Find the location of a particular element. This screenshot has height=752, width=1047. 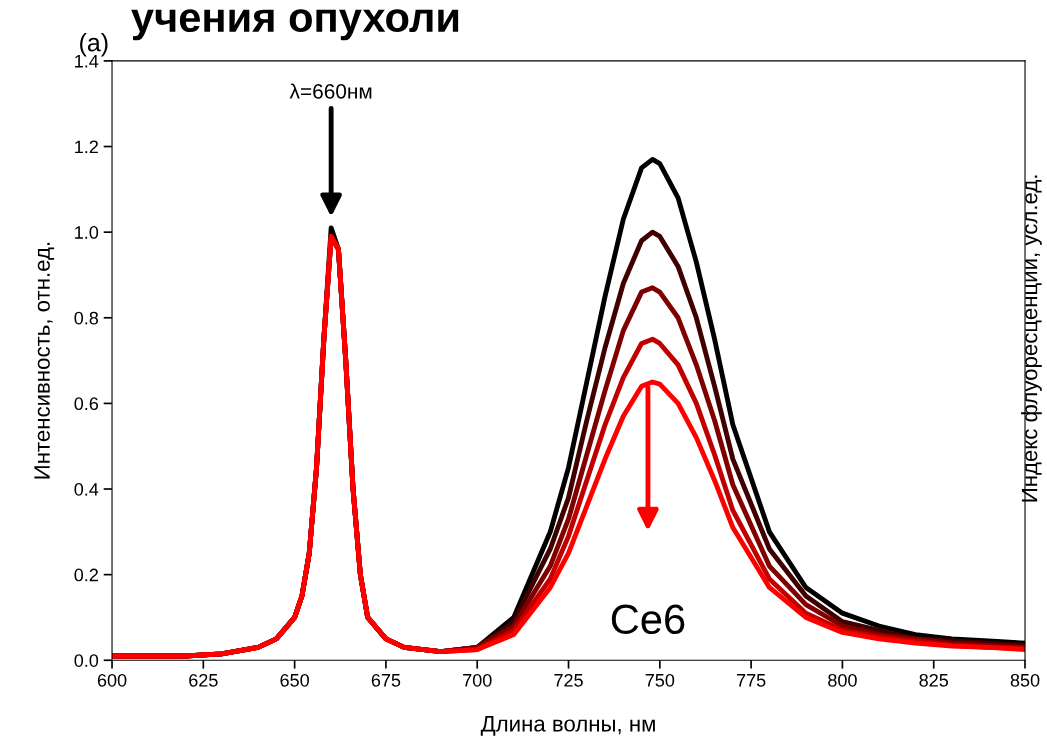

x-tick-label: 675 is located at coordinates (386, 680).